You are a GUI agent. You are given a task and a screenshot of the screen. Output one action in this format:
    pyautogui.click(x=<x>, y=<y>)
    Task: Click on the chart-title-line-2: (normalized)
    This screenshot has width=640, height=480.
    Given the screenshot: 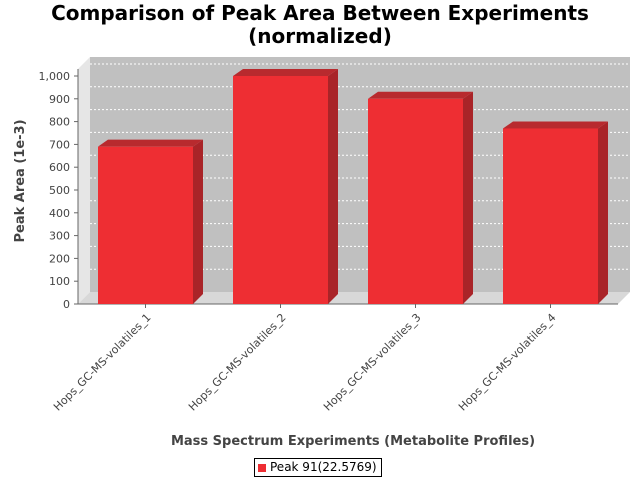 What is the action you would take?
    pyautogui.click(x=320, y=36)
    